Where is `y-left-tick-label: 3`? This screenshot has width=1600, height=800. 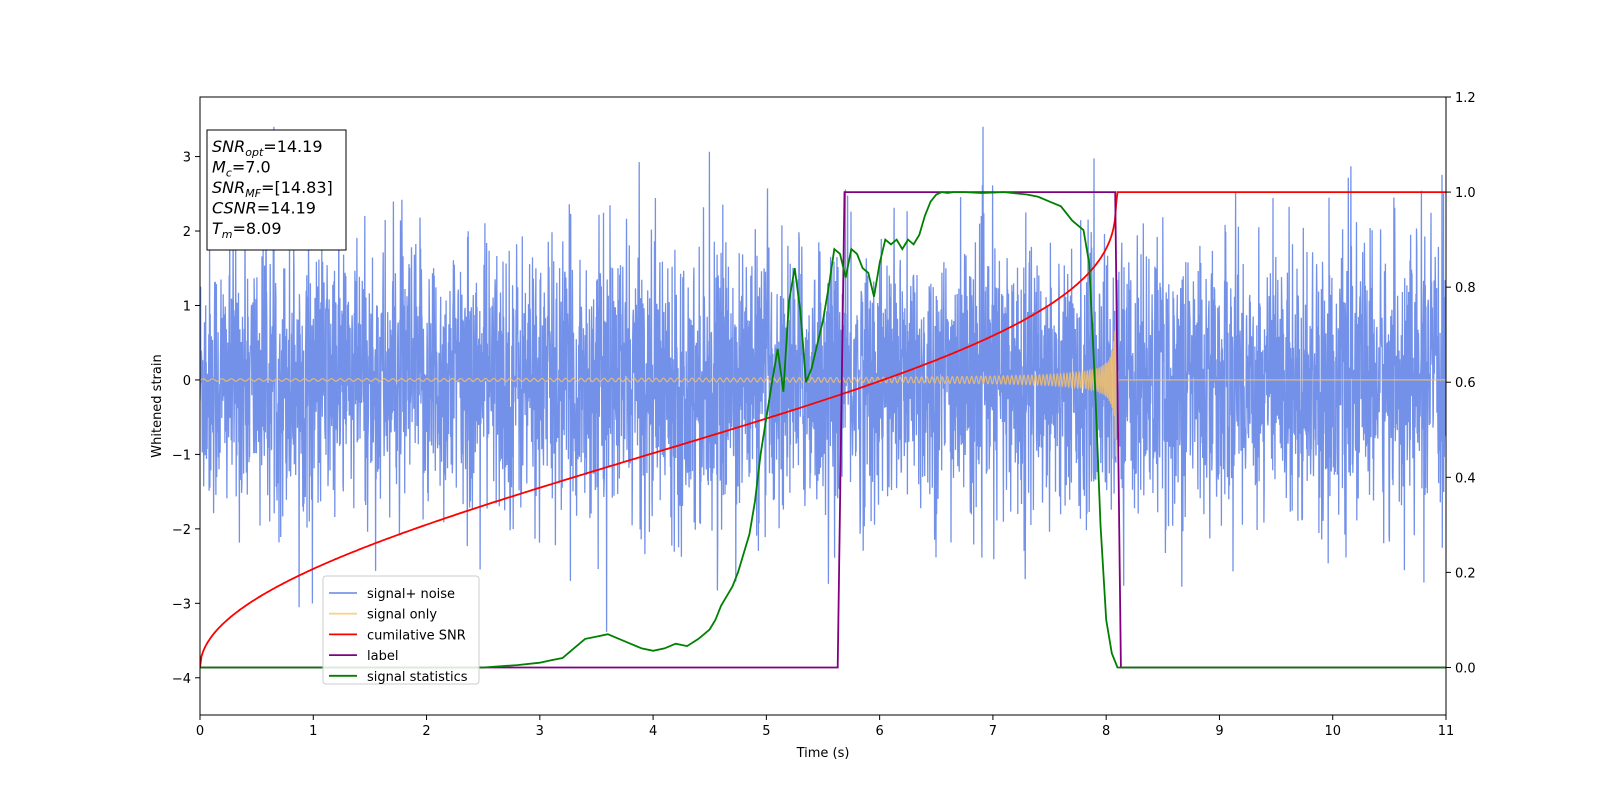
y-left-tick-label: 3 is located at coordinates (187, 158).